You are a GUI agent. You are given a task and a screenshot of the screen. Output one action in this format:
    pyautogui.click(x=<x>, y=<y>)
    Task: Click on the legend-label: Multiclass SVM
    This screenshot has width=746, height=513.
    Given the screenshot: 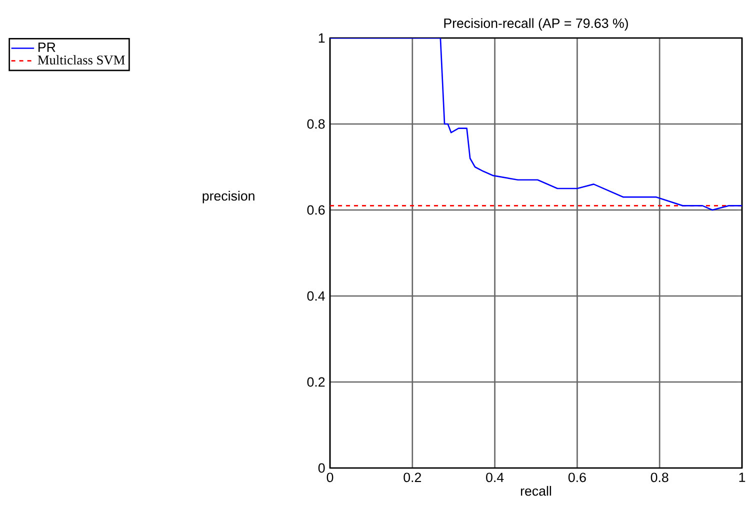 What is the action you would take?
    pyautogui.click(x=81, y=60)
    